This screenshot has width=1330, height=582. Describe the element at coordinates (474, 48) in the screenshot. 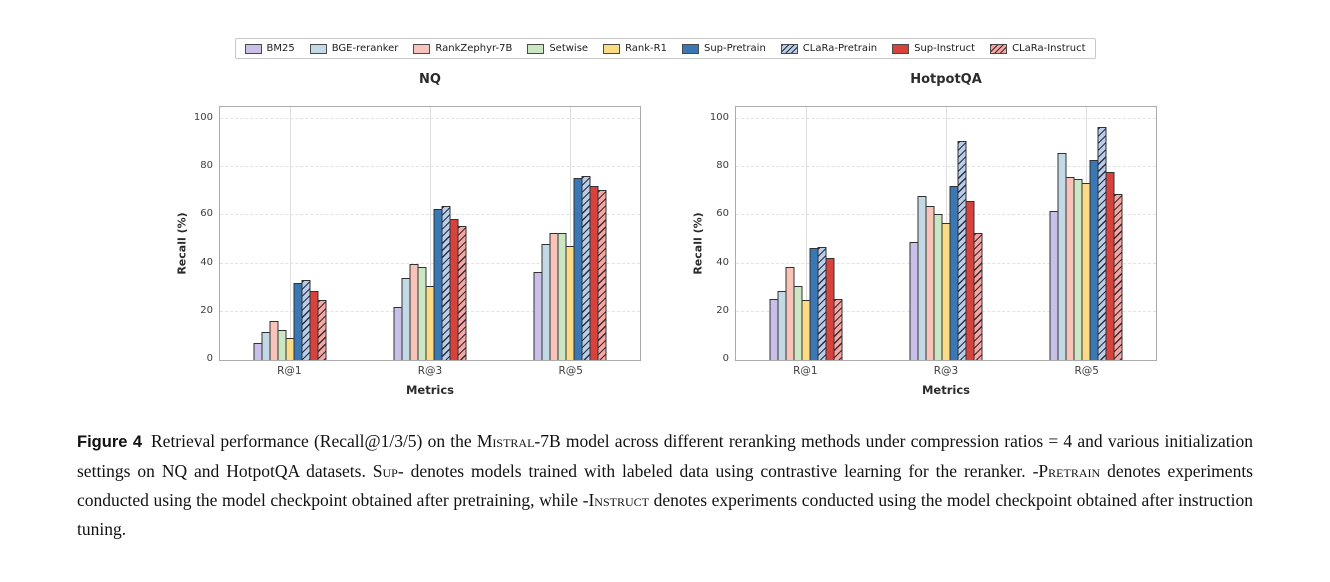

I see `legend-label: RankZephyr-7B` at that location.